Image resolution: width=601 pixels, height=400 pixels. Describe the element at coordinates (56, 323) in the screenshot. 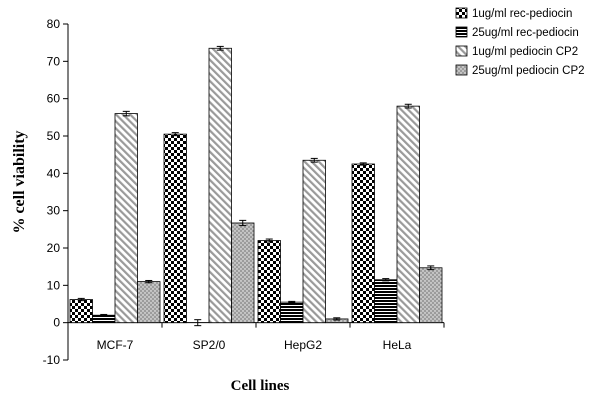

I see `y-tick-label: 0` at that location.